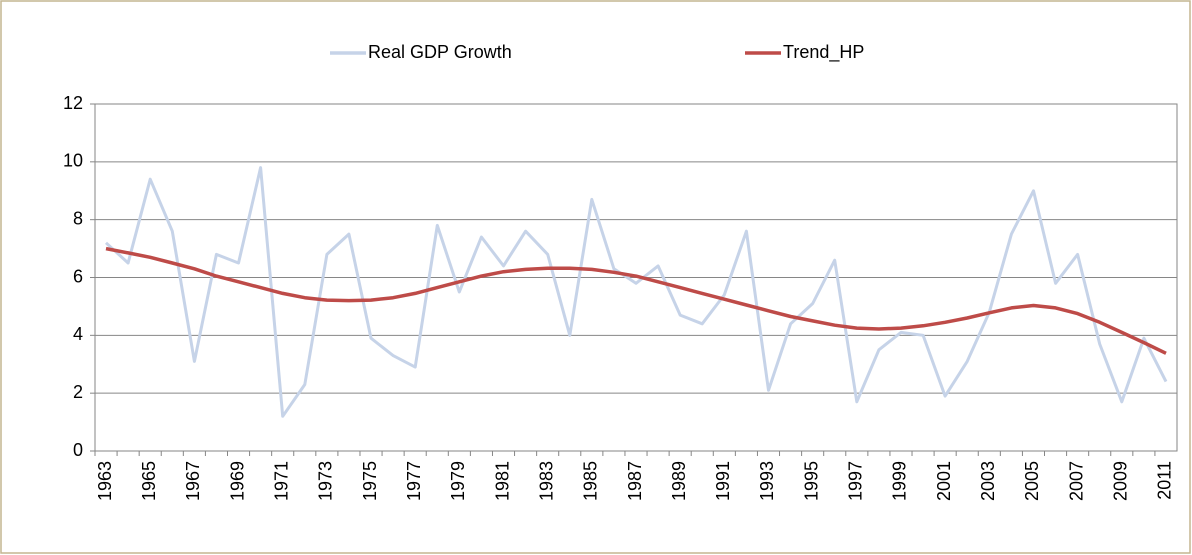 This screenshot has width=1192, height=555. What do you see at coordinates (1121, 481) in the screenshot?
I see `x-tick-label: 2009` at bounding box center [1121, 481].